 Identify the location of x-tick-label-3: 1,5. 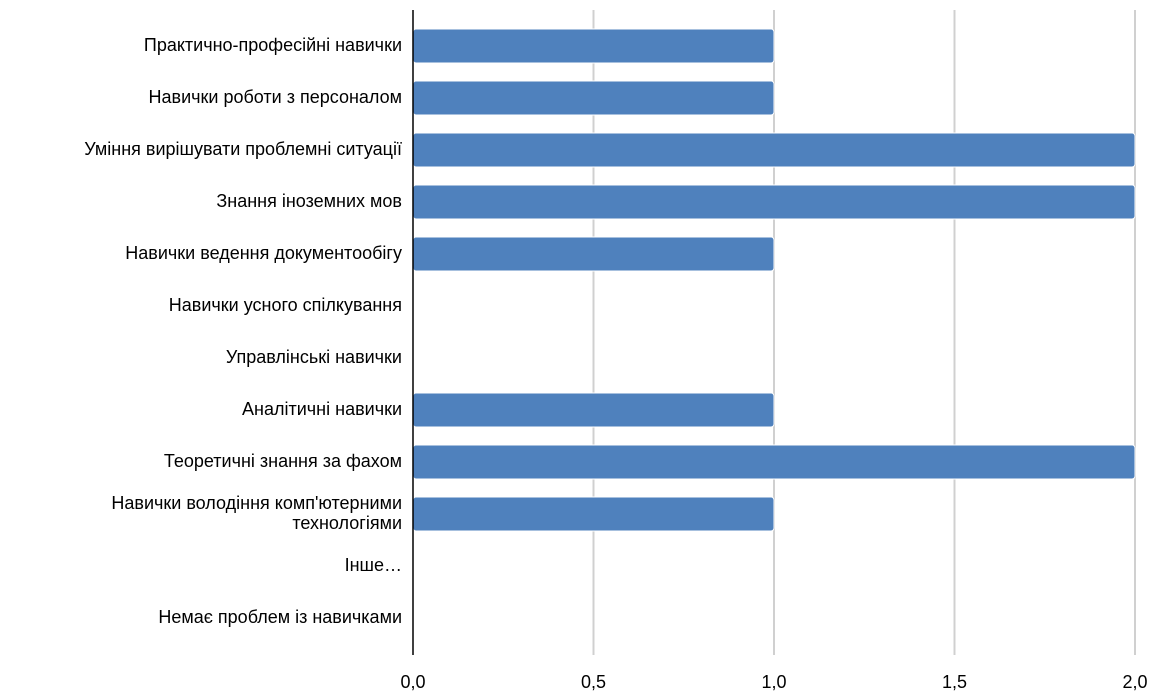
(954, 681).